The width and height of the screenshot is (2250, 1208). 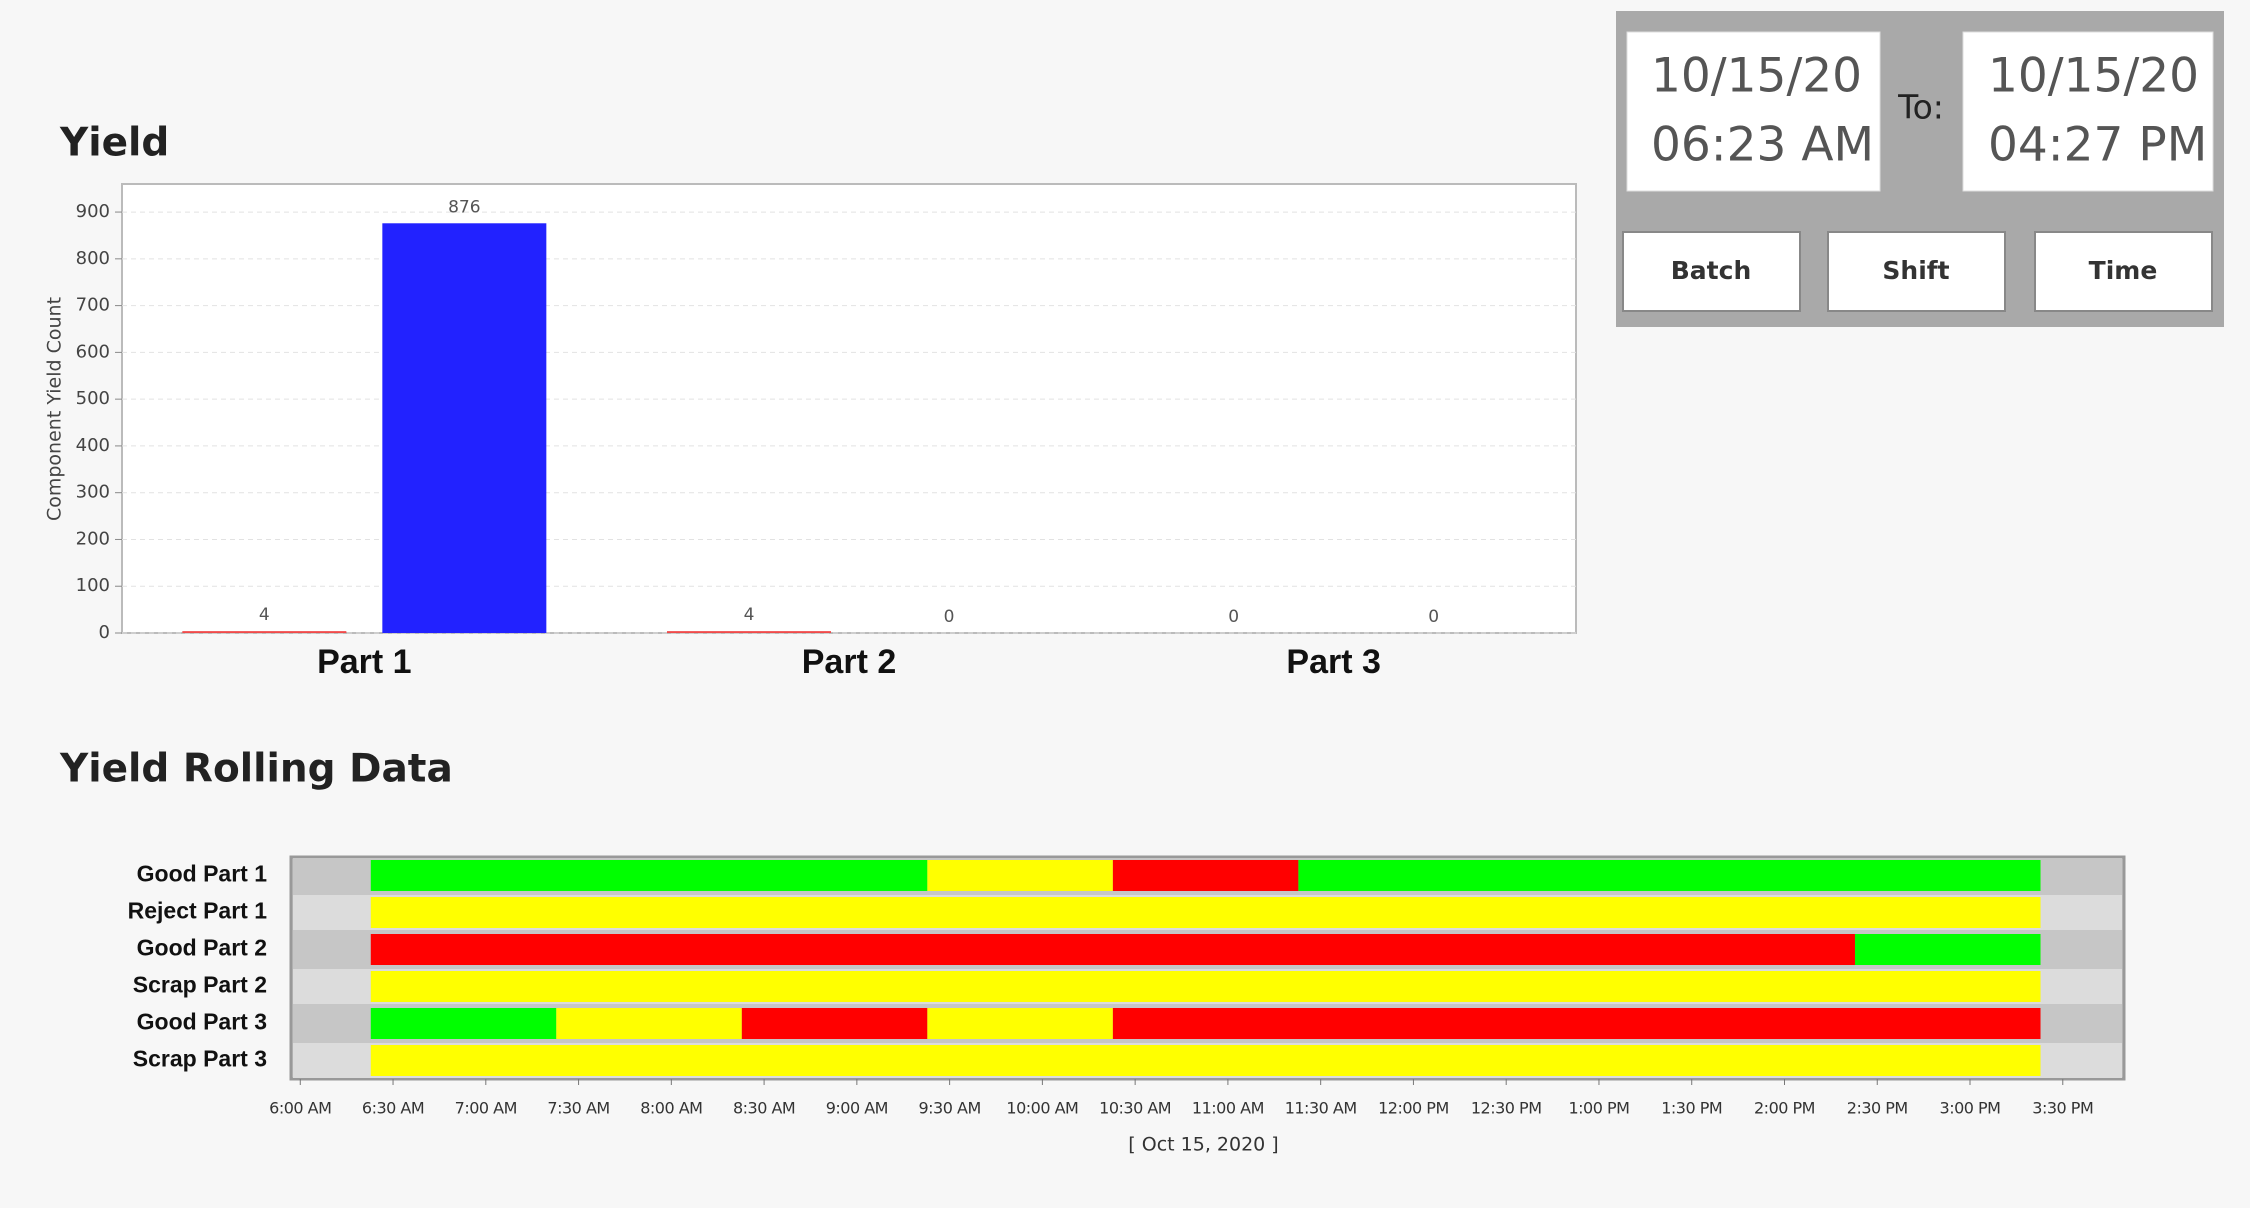 What do you see at coordinates (1920, 107) in the screenshot?
I see `to-label: To:` at bounding box center [1920, 107].